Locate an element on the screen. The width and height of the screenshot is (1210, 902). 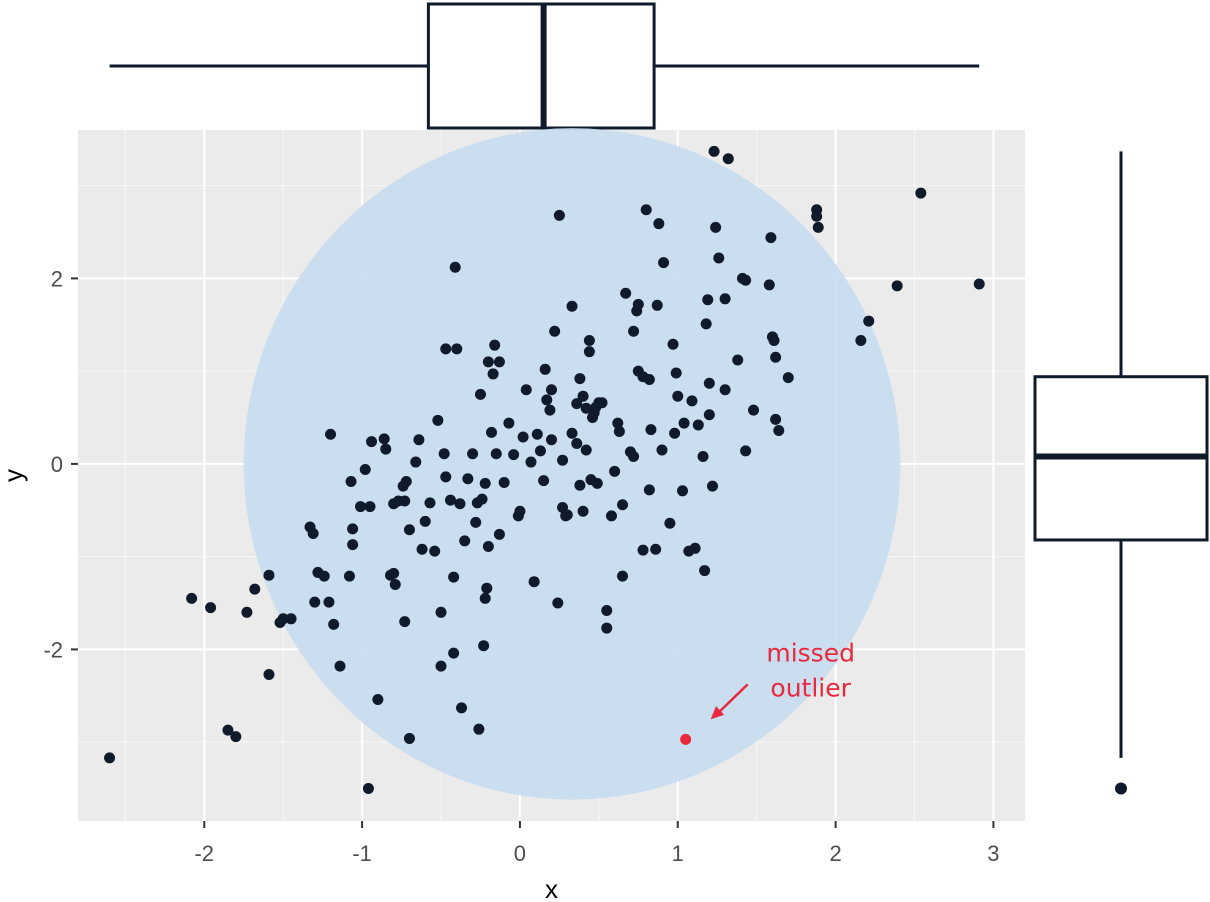
x-tick-label: 3 is located at coordinates (993, 853).